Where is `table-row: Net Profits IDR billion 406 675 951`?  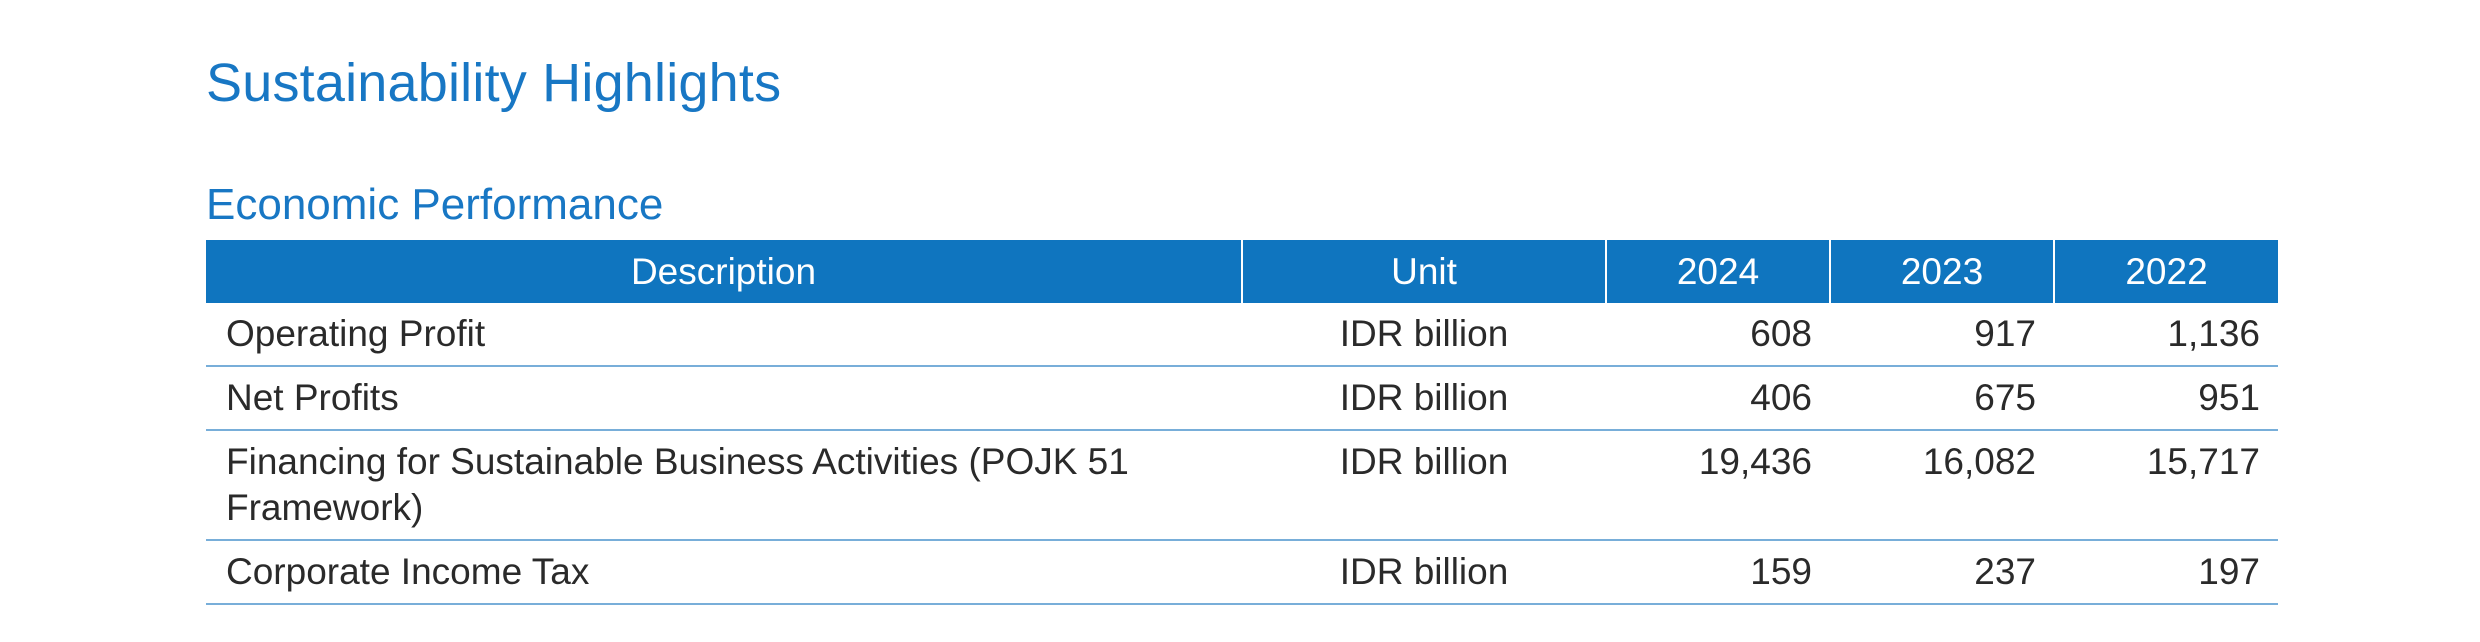 table-row: Net Profits IDR billion 406 675 951 is located at coordinates (1242, 398).